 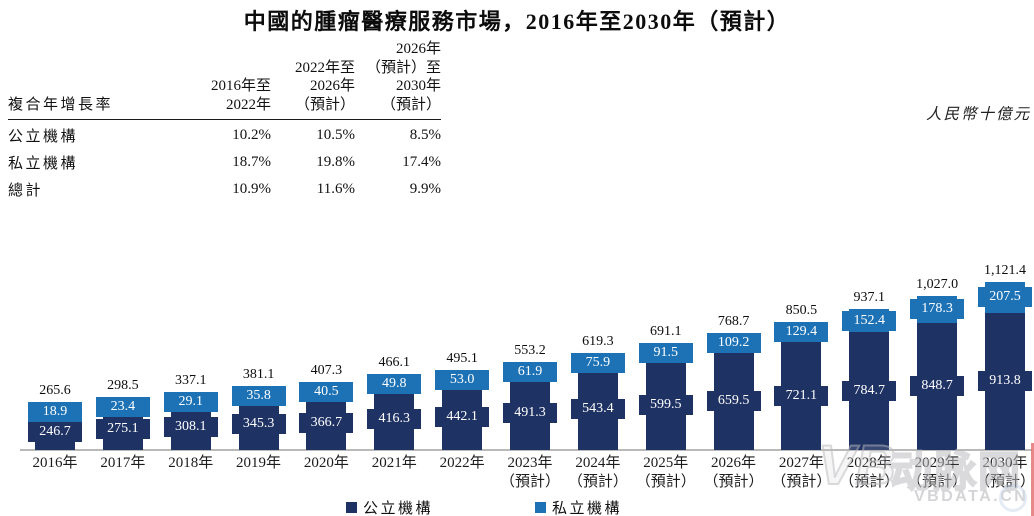 I want to click on x-tick-year: 2022年, so click(x=462, y=463).